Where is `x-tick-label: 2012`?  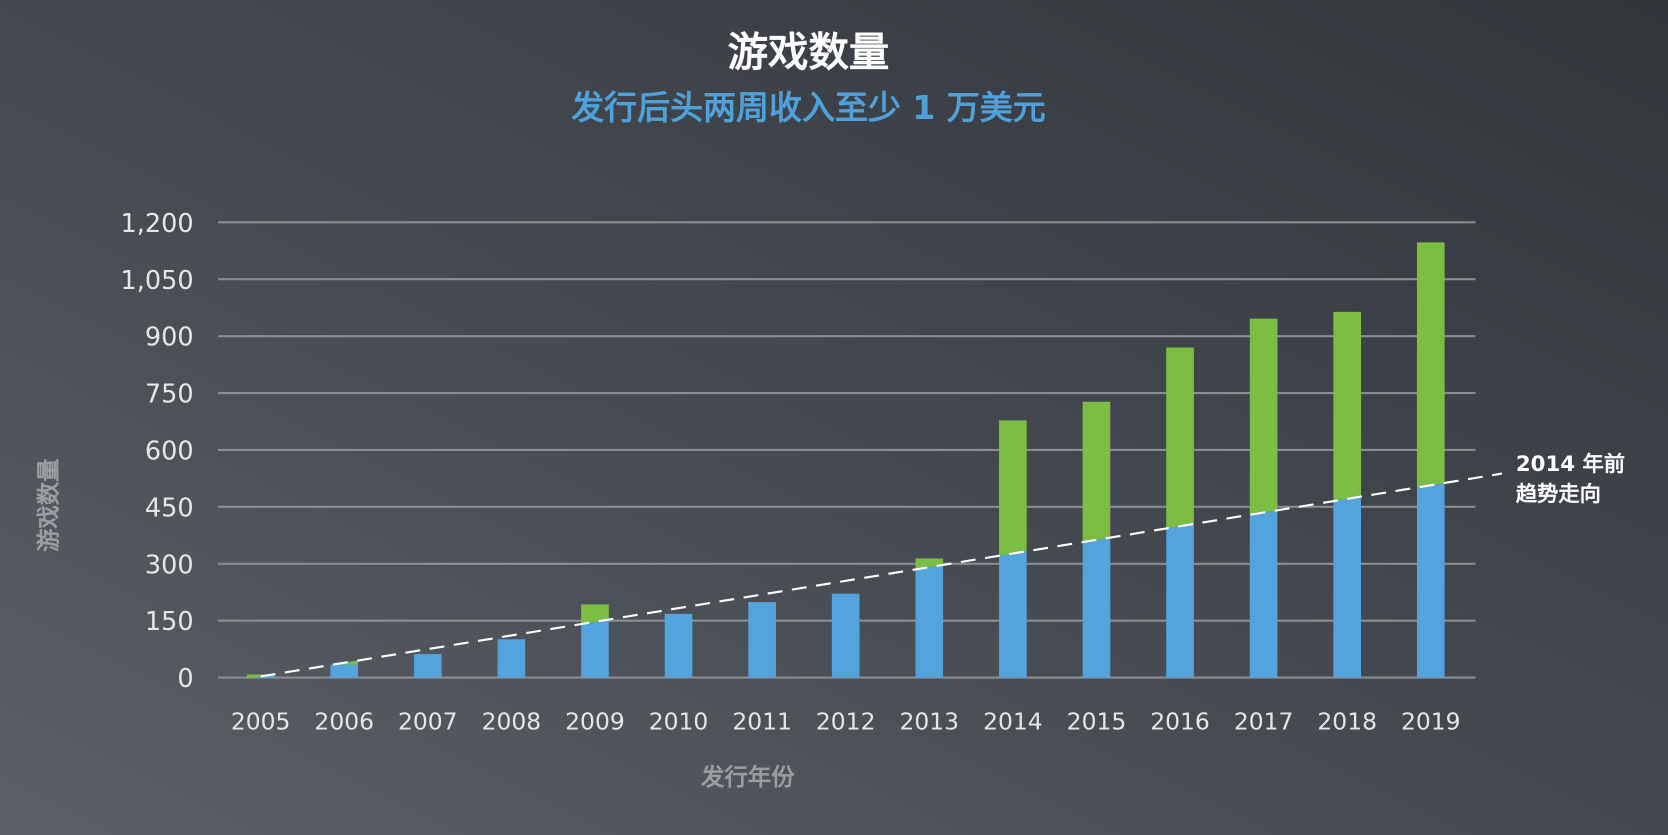
x-tick-label: 2012 is located at coordinates (846, 722).